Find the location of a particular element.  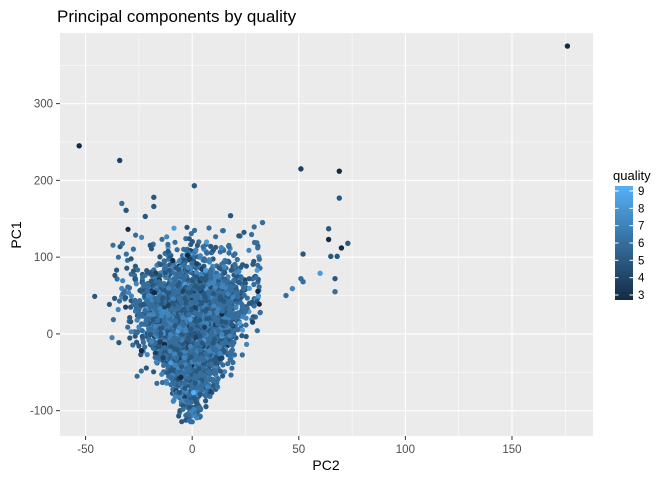

legend-tick-label: 5 is located at coordinates (641, 261).